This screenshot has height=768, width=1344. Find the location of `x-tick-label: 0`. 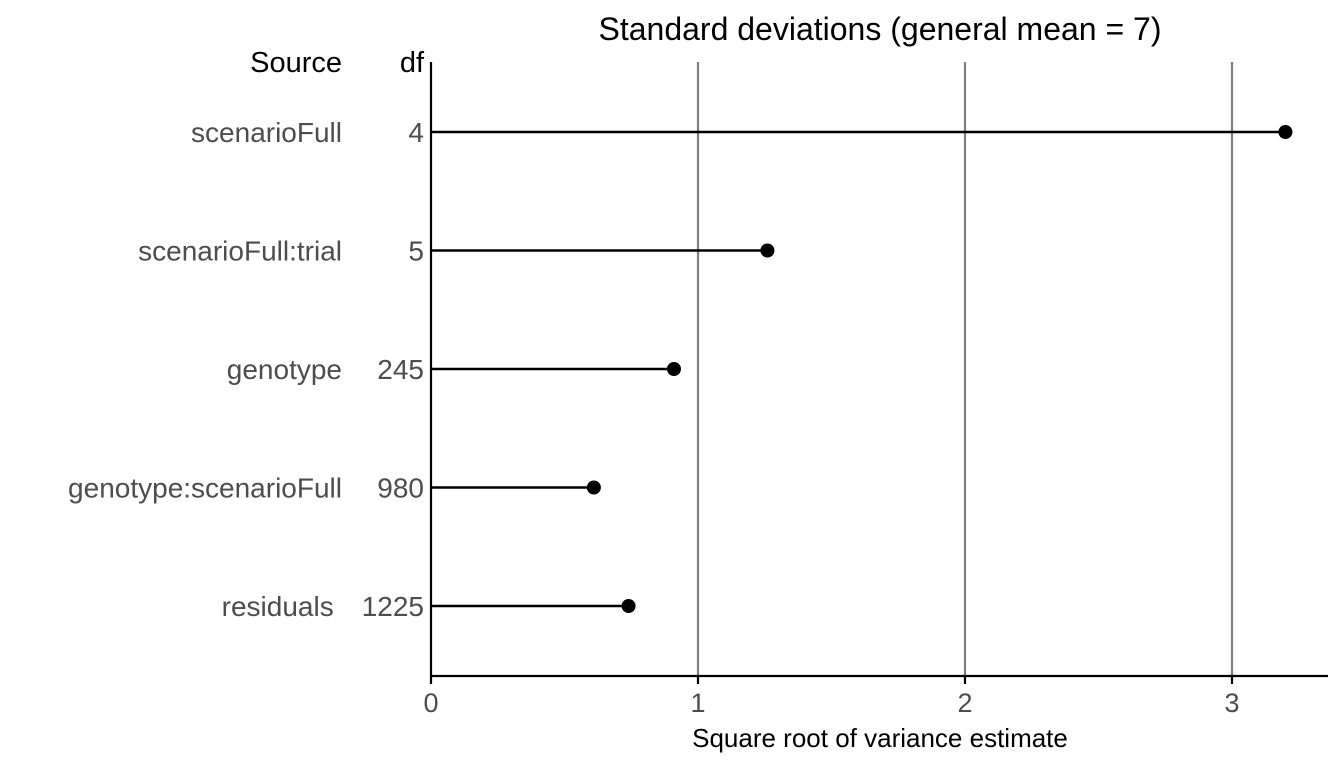

x-tick-label: 0 is located at coordinates (430, 703).